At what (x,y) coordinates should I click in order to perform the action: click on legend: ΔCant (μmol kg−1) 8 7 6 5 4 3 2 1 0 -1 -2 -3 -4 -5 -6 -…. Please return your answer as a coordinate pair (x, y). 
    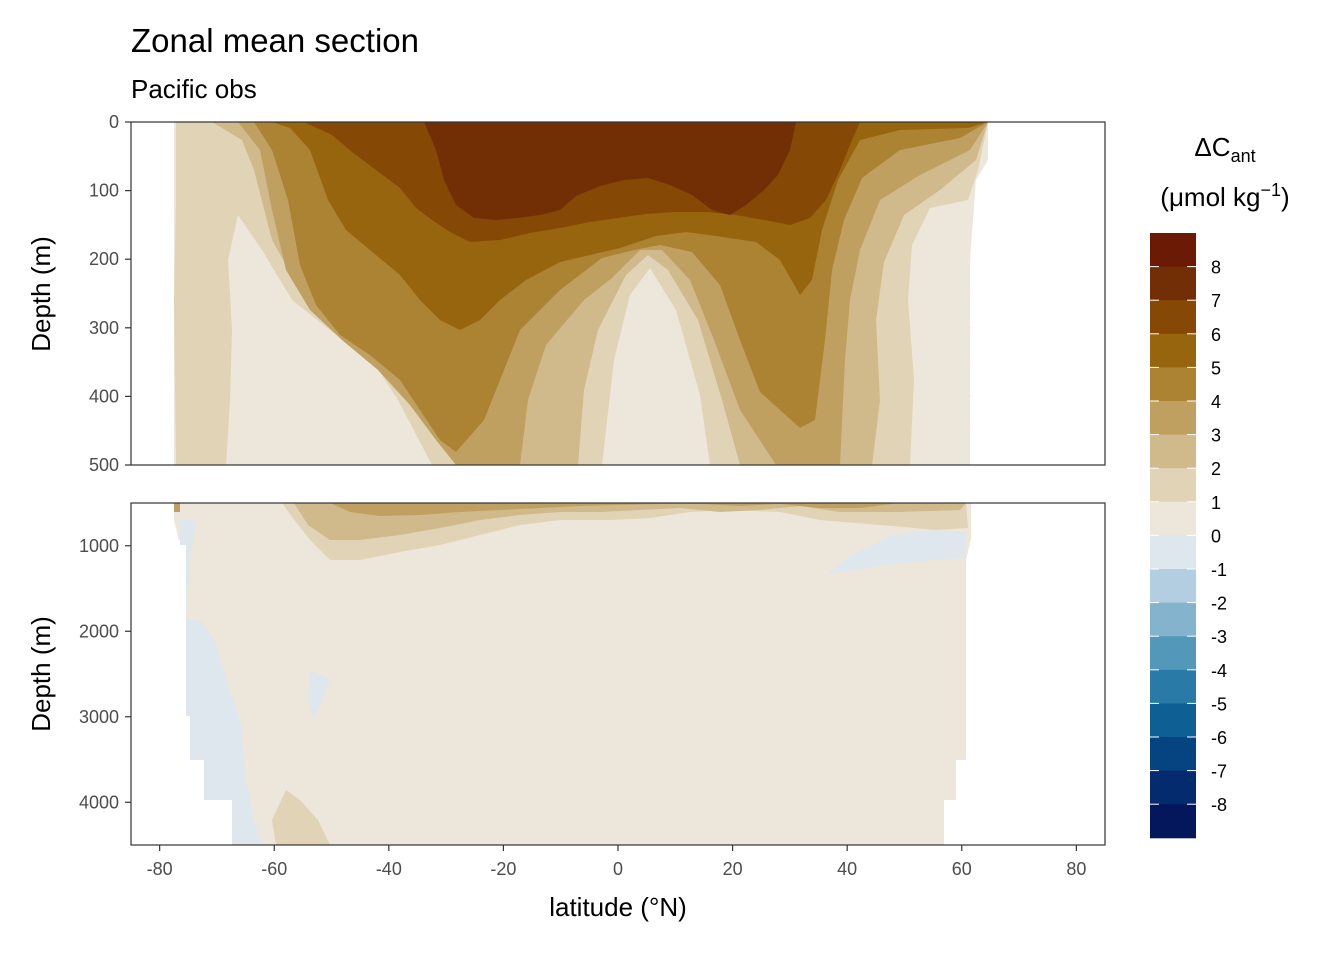
    Looking at the image, I should click on (1220, 485).